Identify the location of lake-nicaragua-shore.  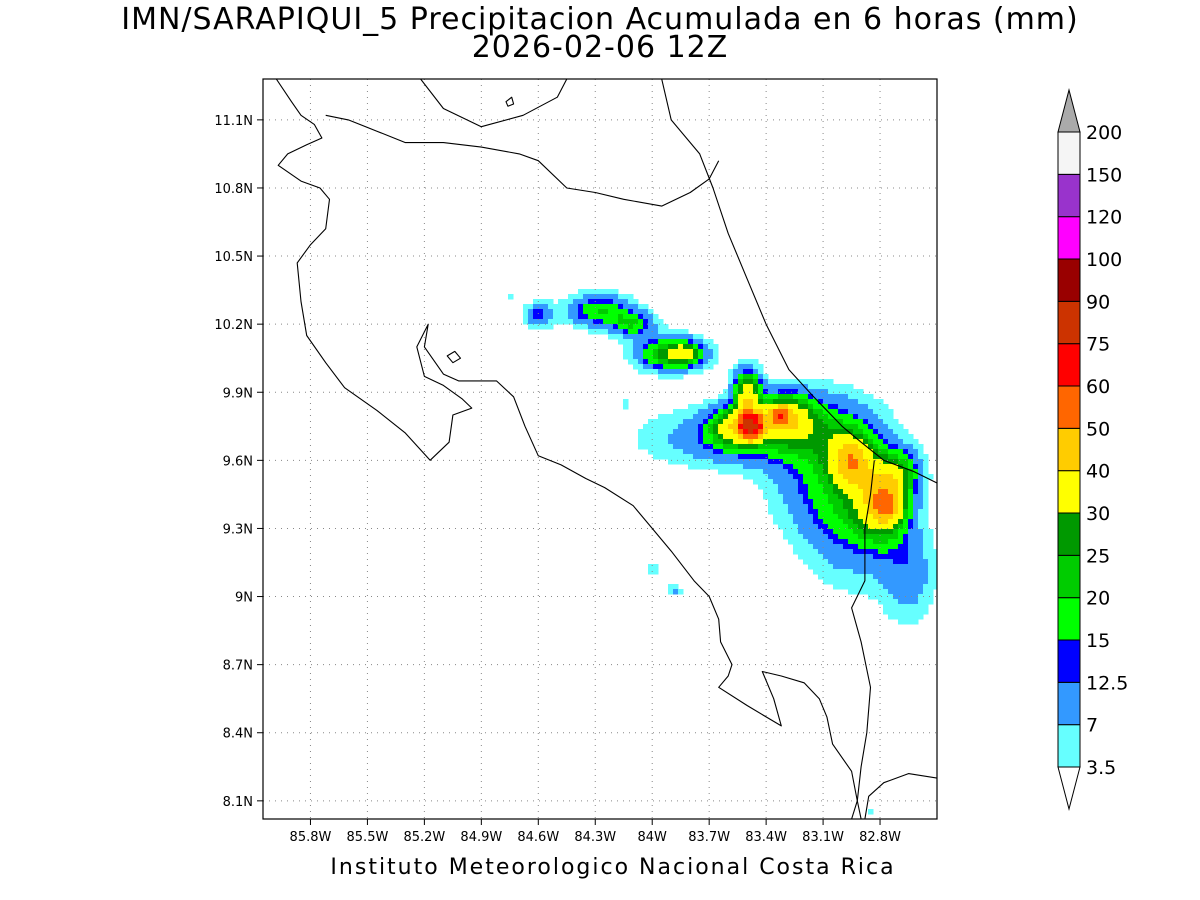
(494, 103).